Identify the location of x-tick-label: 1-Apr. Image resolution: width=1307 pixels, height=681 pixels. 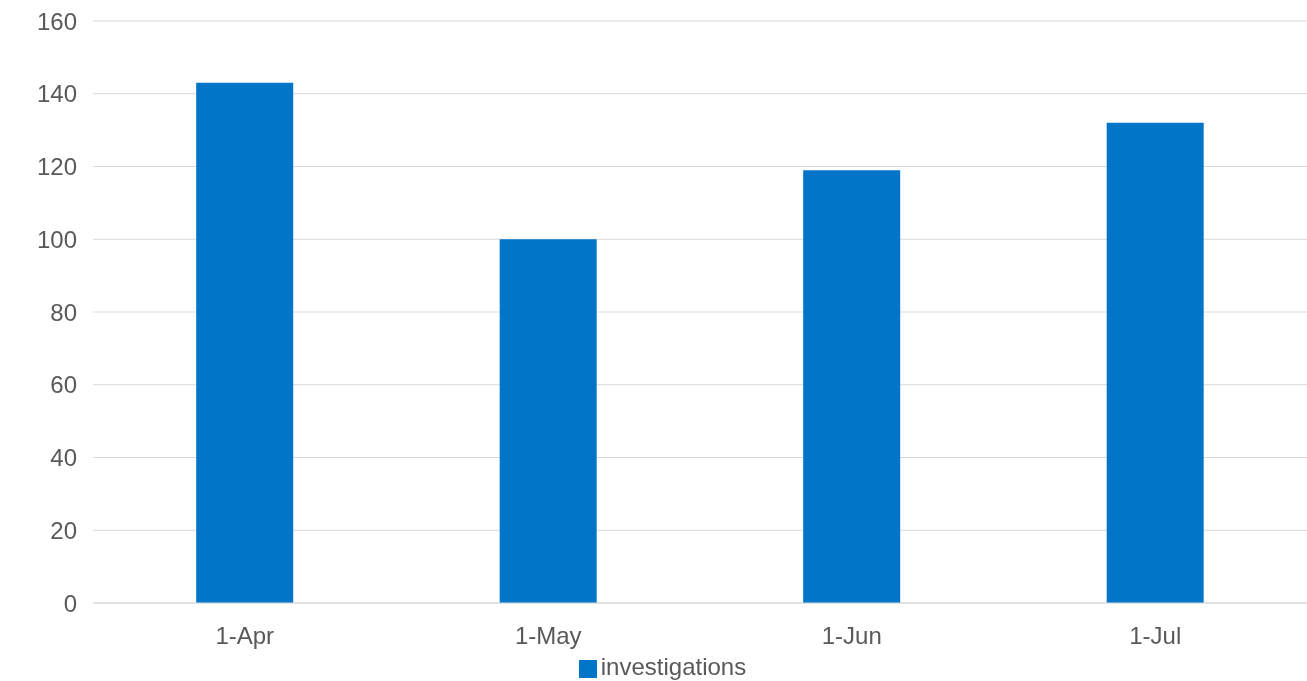
(245, 636).